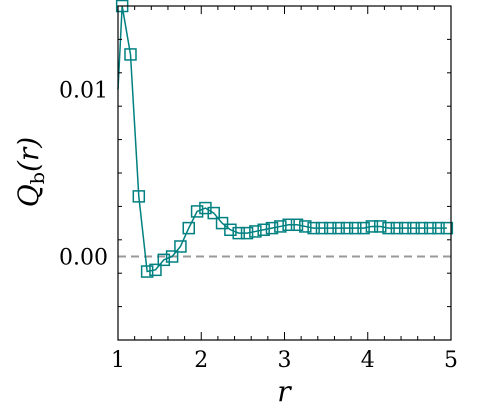 The image size is (488, 409). What do you see at coordinates (83, 91) in the screenshot?
I see `y-tick-label: 0.01` at bounding box center [83, 91].